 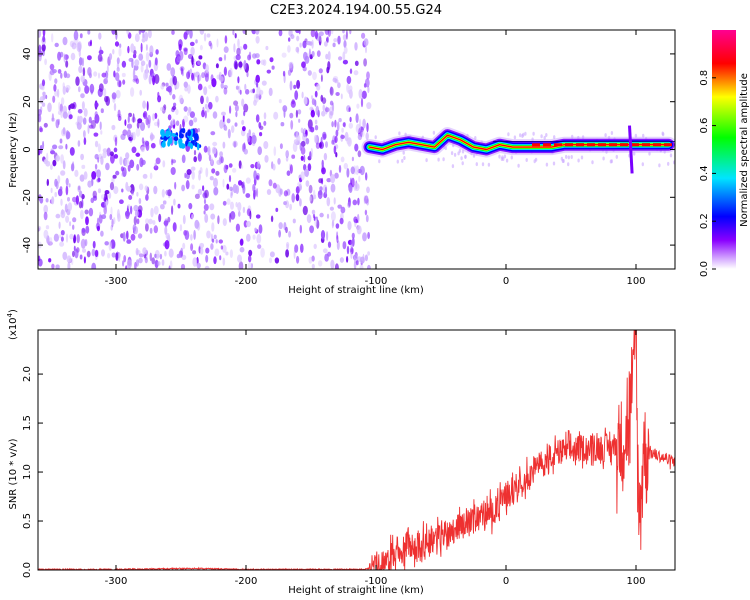 What do you see at coordinates (27, 101) in the screenshot?
I see `spectrogram-y-tick-label: 20` at bounding box center [27, 101].